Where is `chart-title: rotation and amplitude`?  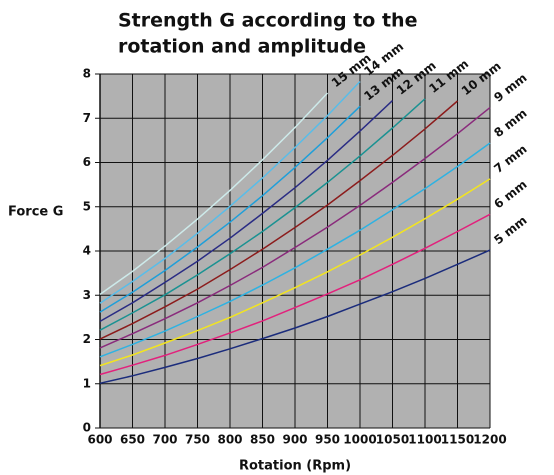 chart-title: rotation and amplitude is located at coordinates (242, 47).